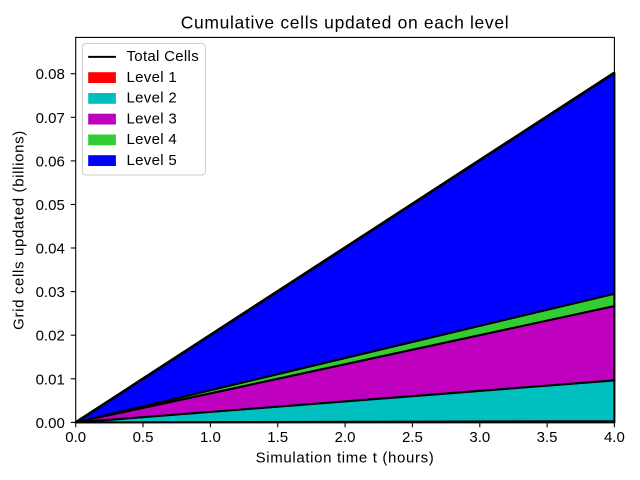 The image size is (640, 480). What do you see at coordinates (152, 160) in the screenshot?
I see `svg-text: Level 5` at bounding box center [152, 160].